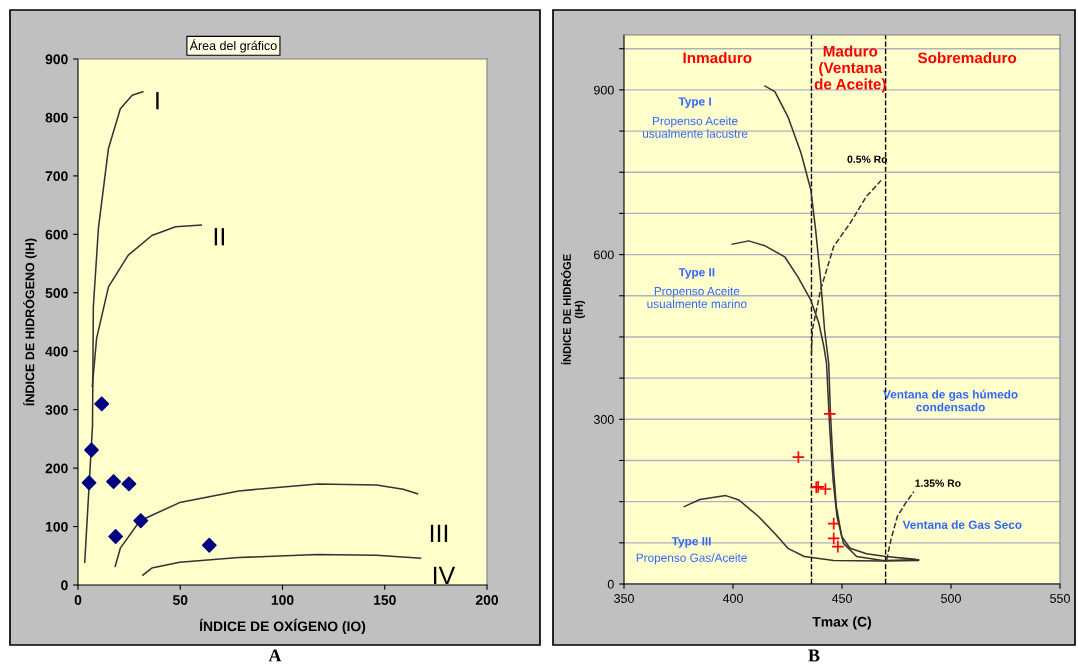 The width and height of the screenshot is (1078, 667). I want to click on annotation: Inmaduro, so click(717, 58).